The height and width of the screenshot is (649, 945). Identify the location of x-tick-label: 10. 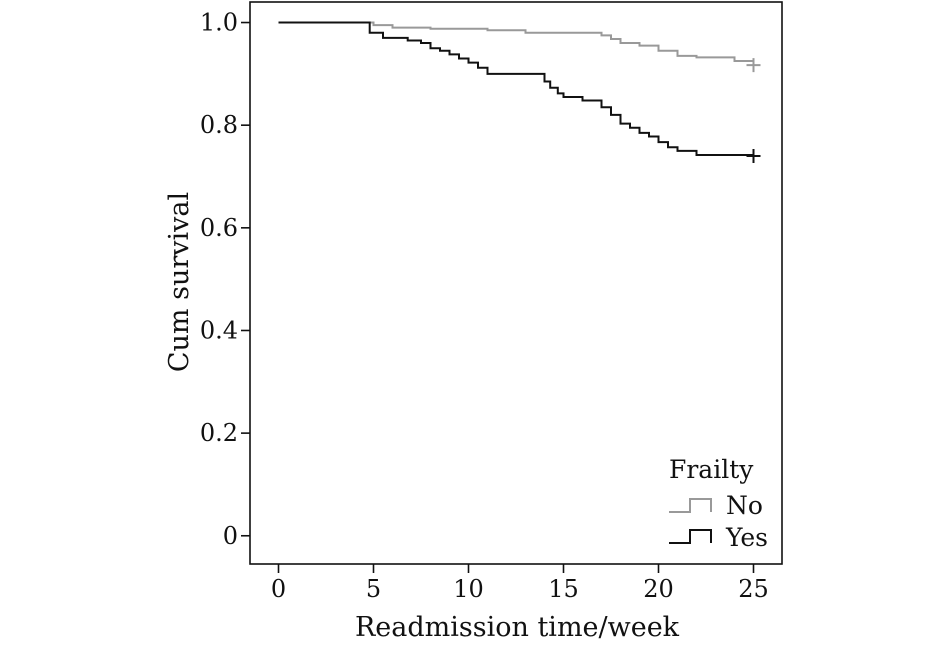
(468, 589).